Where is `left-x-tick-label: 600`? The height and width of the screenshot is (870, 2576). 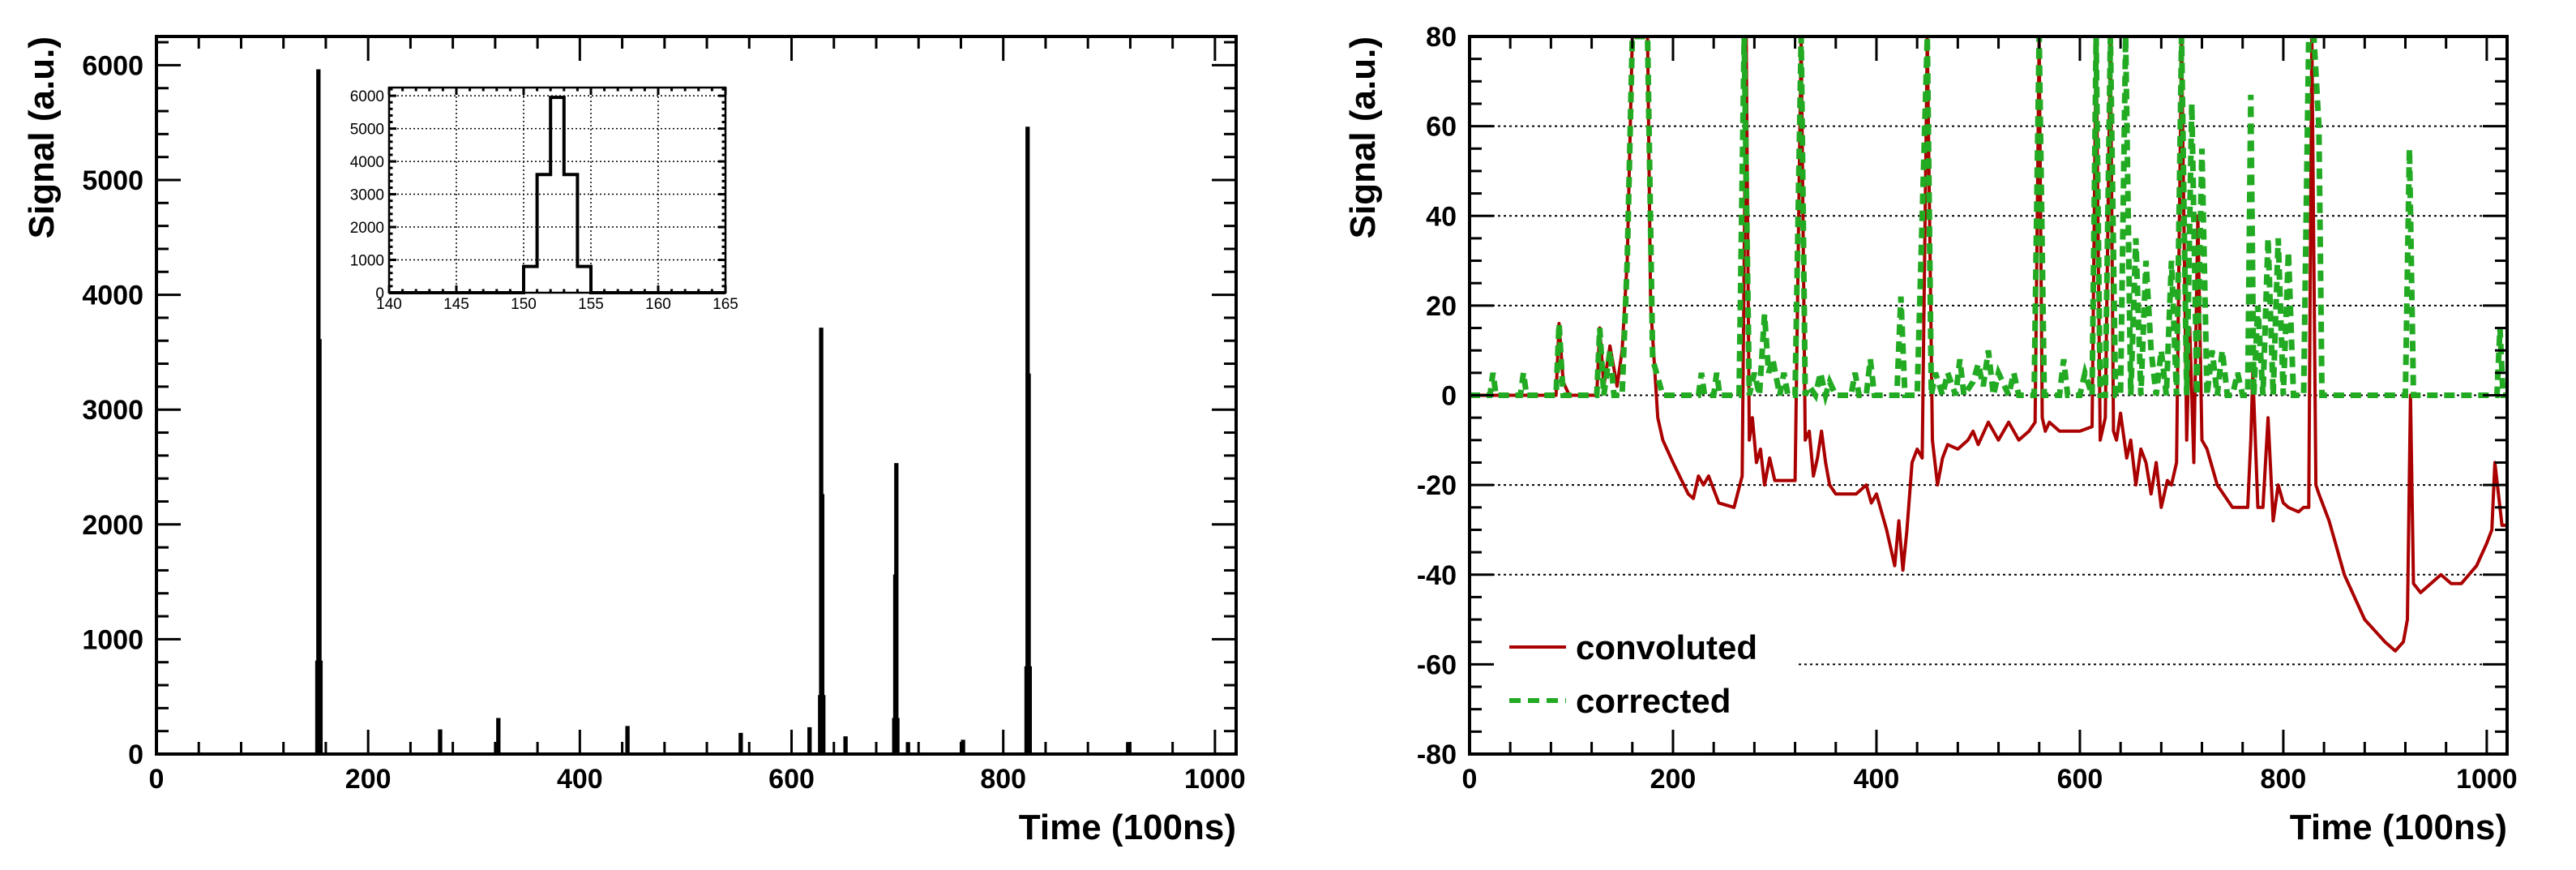
left-x-tick-label: 600 is located at coordinates (791, 779).